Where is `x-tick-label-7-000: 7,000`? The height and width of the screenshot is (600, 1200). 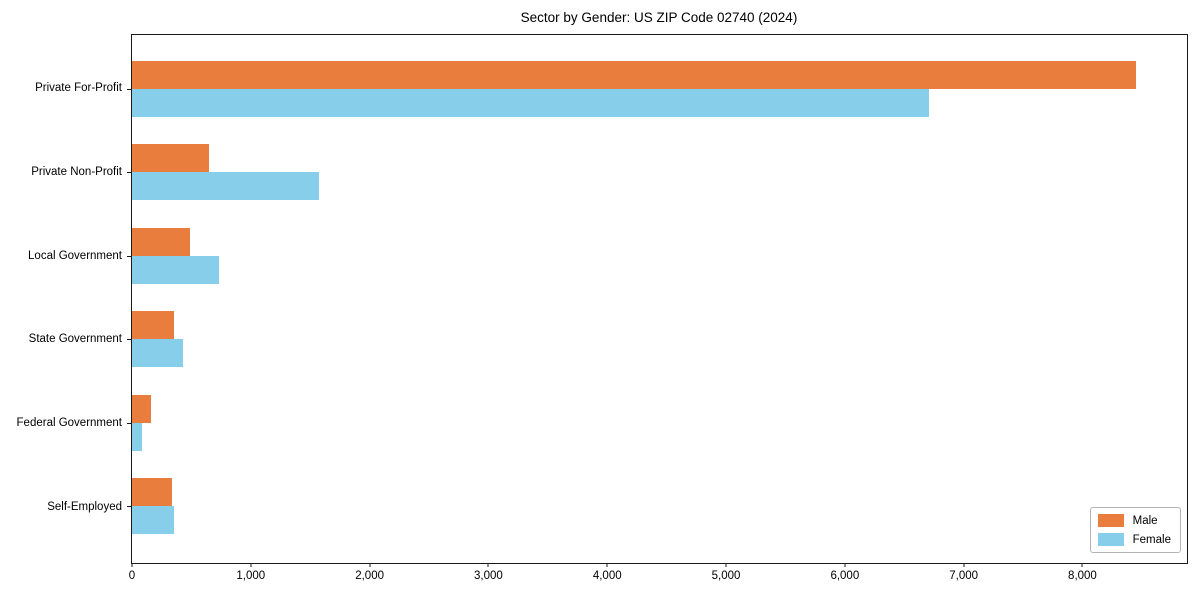 x-tick-label-7-000: 7,000 is located at coordinates (964, 576).